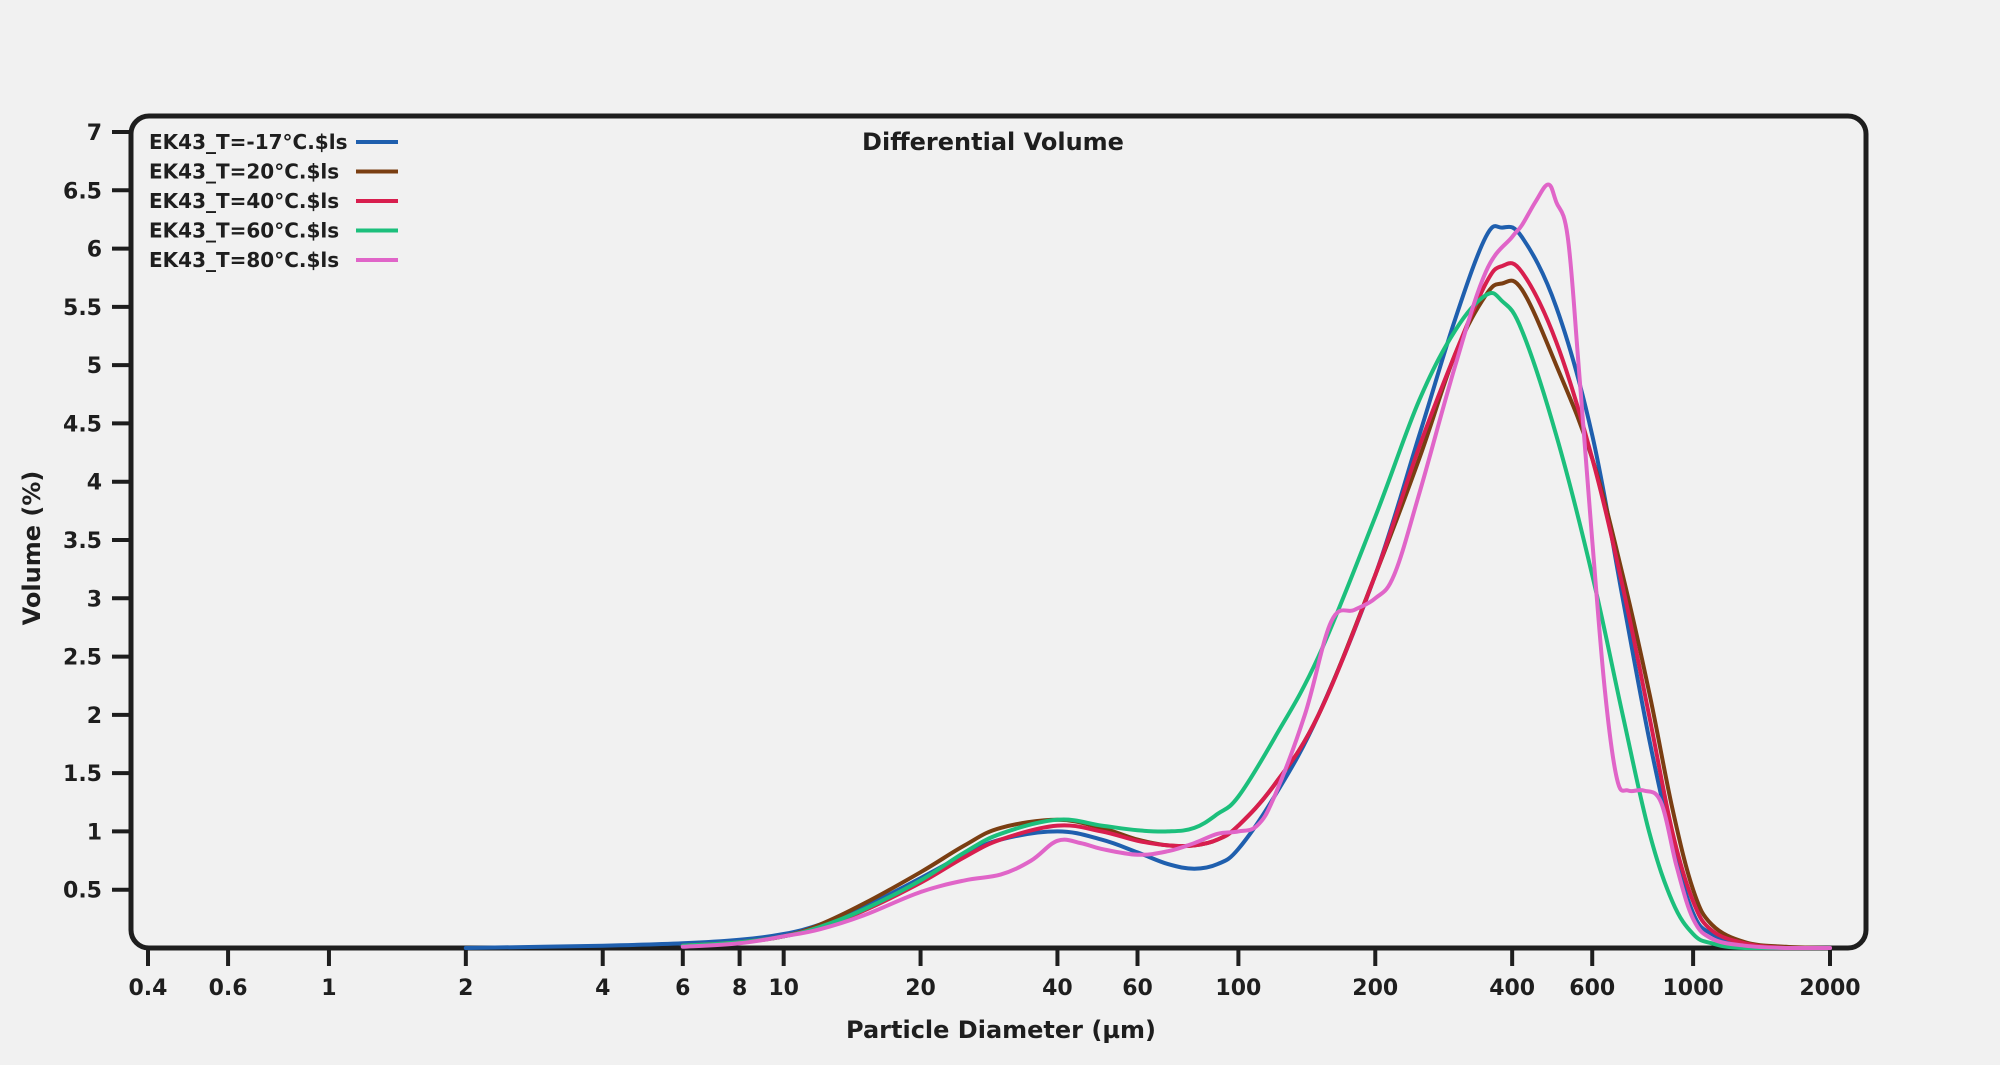  I want to click on y-tick-label: 7, so click(94, 133).